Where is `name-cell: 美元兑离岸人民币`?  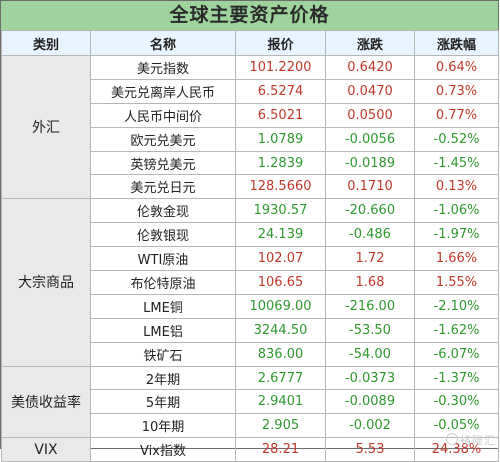
name-cell: 美元兑离岸人民币 is located at coordinates (163, 91).